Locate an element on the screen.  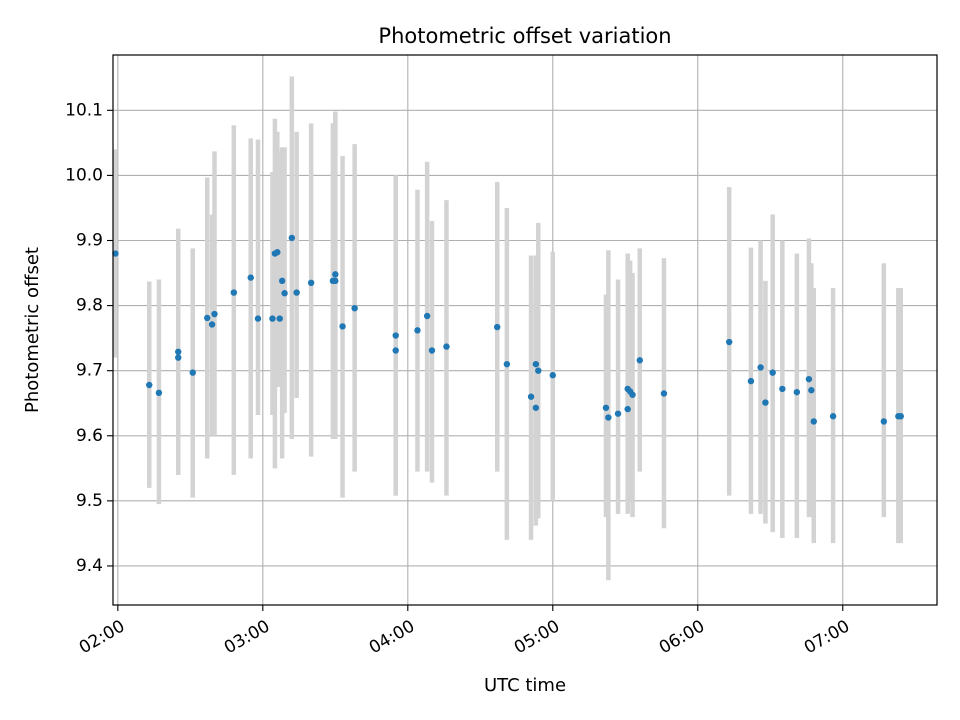
x-tick-label: 07:00 is located at coordinates (827, 637).